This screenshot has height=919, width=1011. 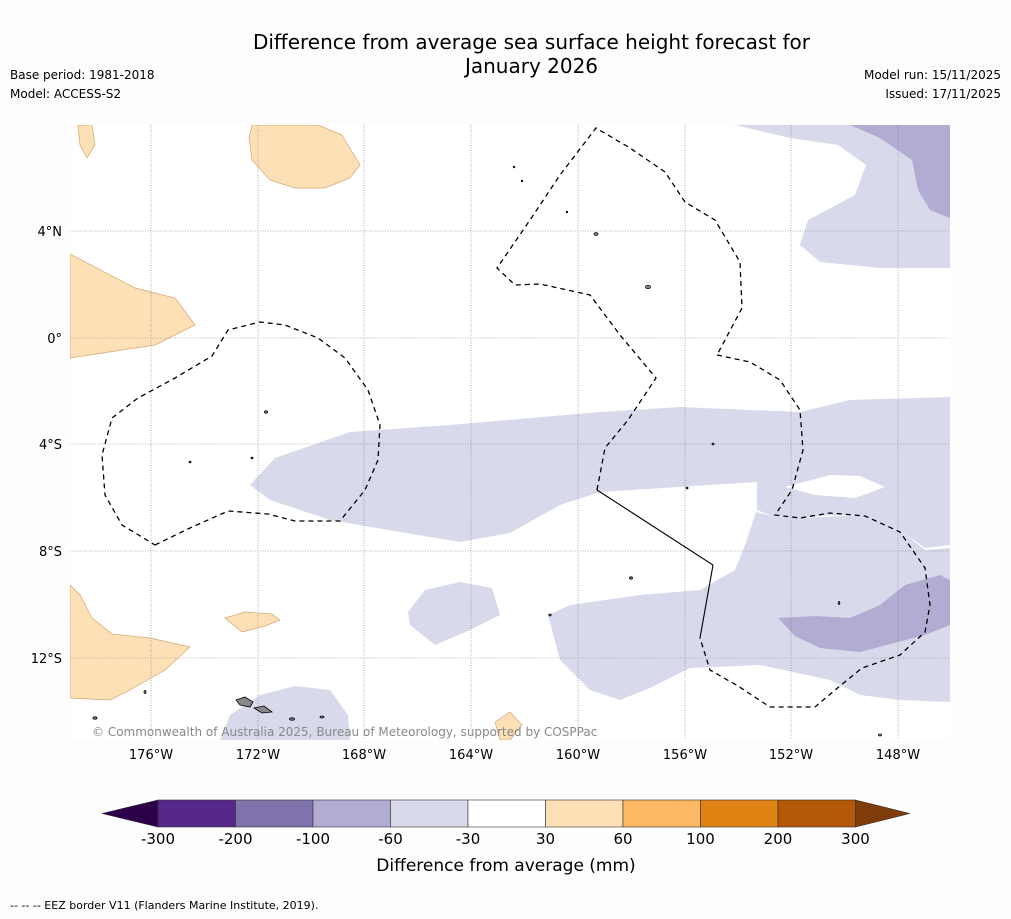 I want to click on anomaly-region-west-south, so click(x=130, y=642).